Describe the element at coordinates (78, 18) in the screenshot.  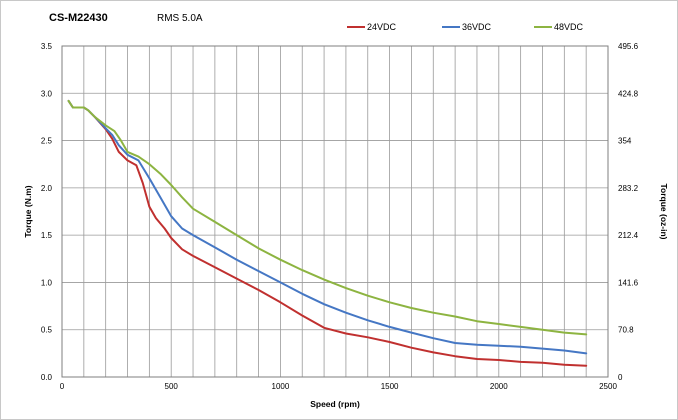
I see `chart-title: CS-M22430` at that location.